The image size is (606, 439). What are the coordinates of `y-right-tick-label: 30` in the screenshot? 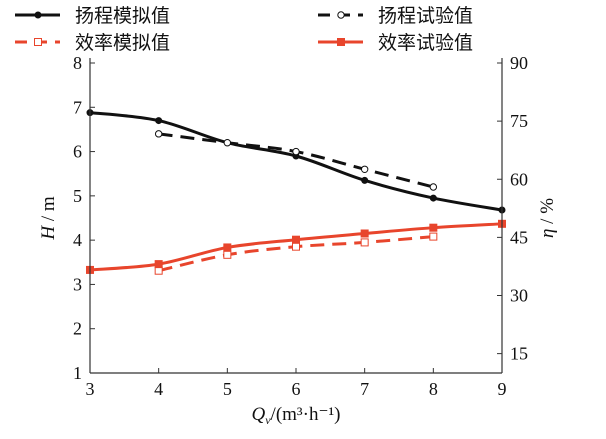 It's located at (519, 296).